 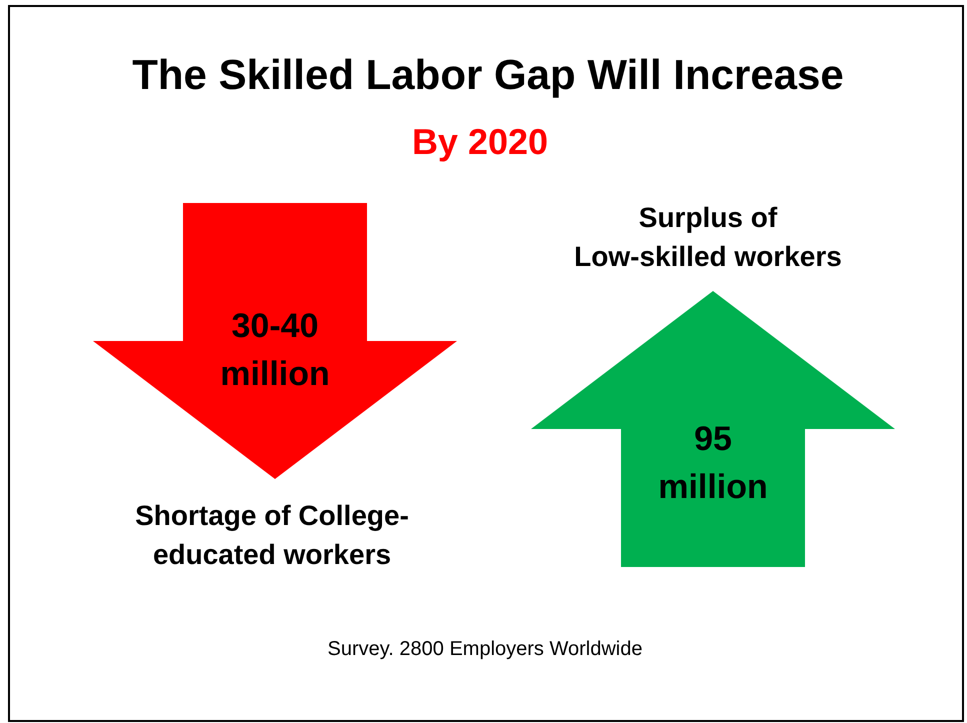 What do you see at coordinates (708, 237) in the screenshot?
I see `category-label: Surplus of Low-skilled workers` at bounding box center [708, 237].